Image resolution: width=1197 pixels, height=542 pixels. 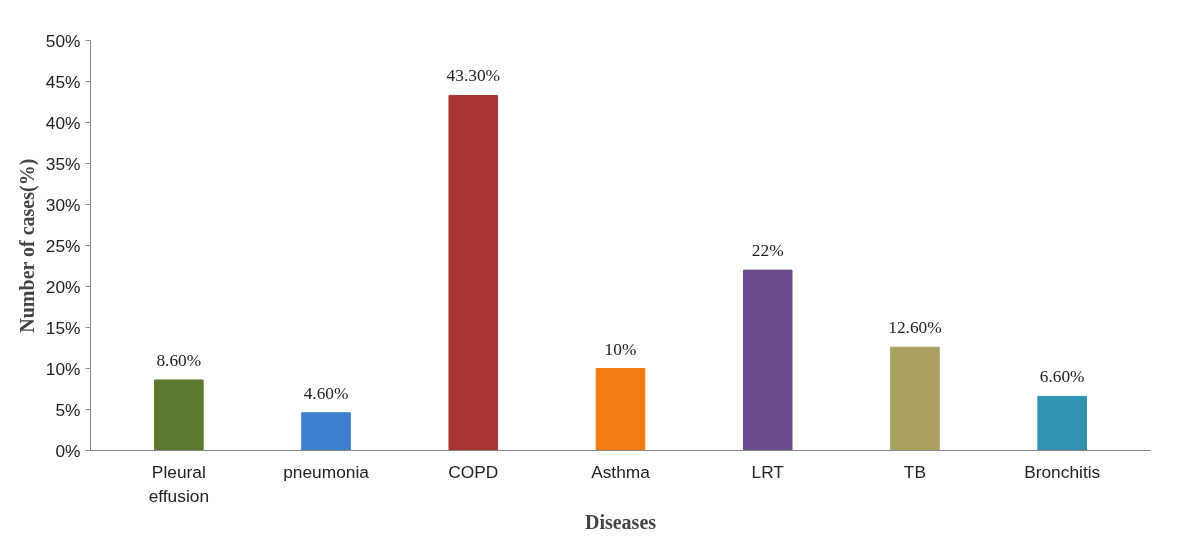 What do you see at coordinates (473, 471) in the screenshot?
I see `x-tick-label: COPD` at bounding box center [473, 471].